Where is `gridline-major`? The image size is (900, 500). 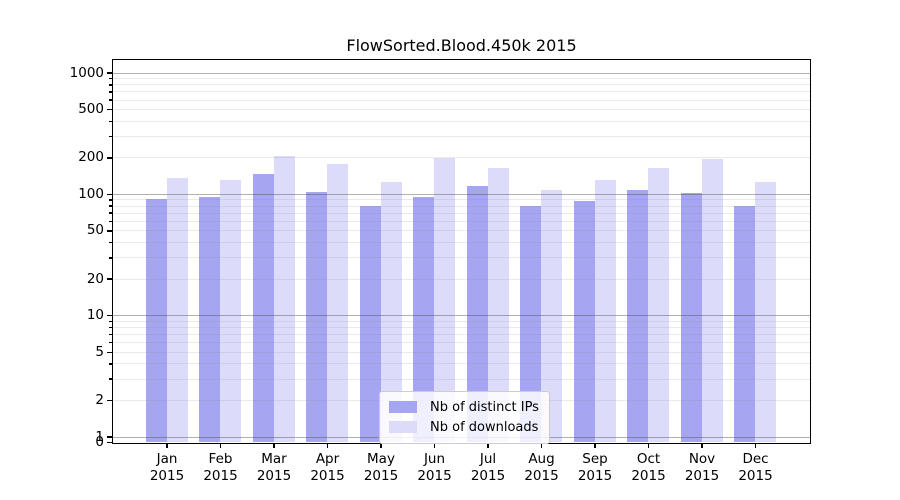
gridline-major is located at coordinates (461, 194).